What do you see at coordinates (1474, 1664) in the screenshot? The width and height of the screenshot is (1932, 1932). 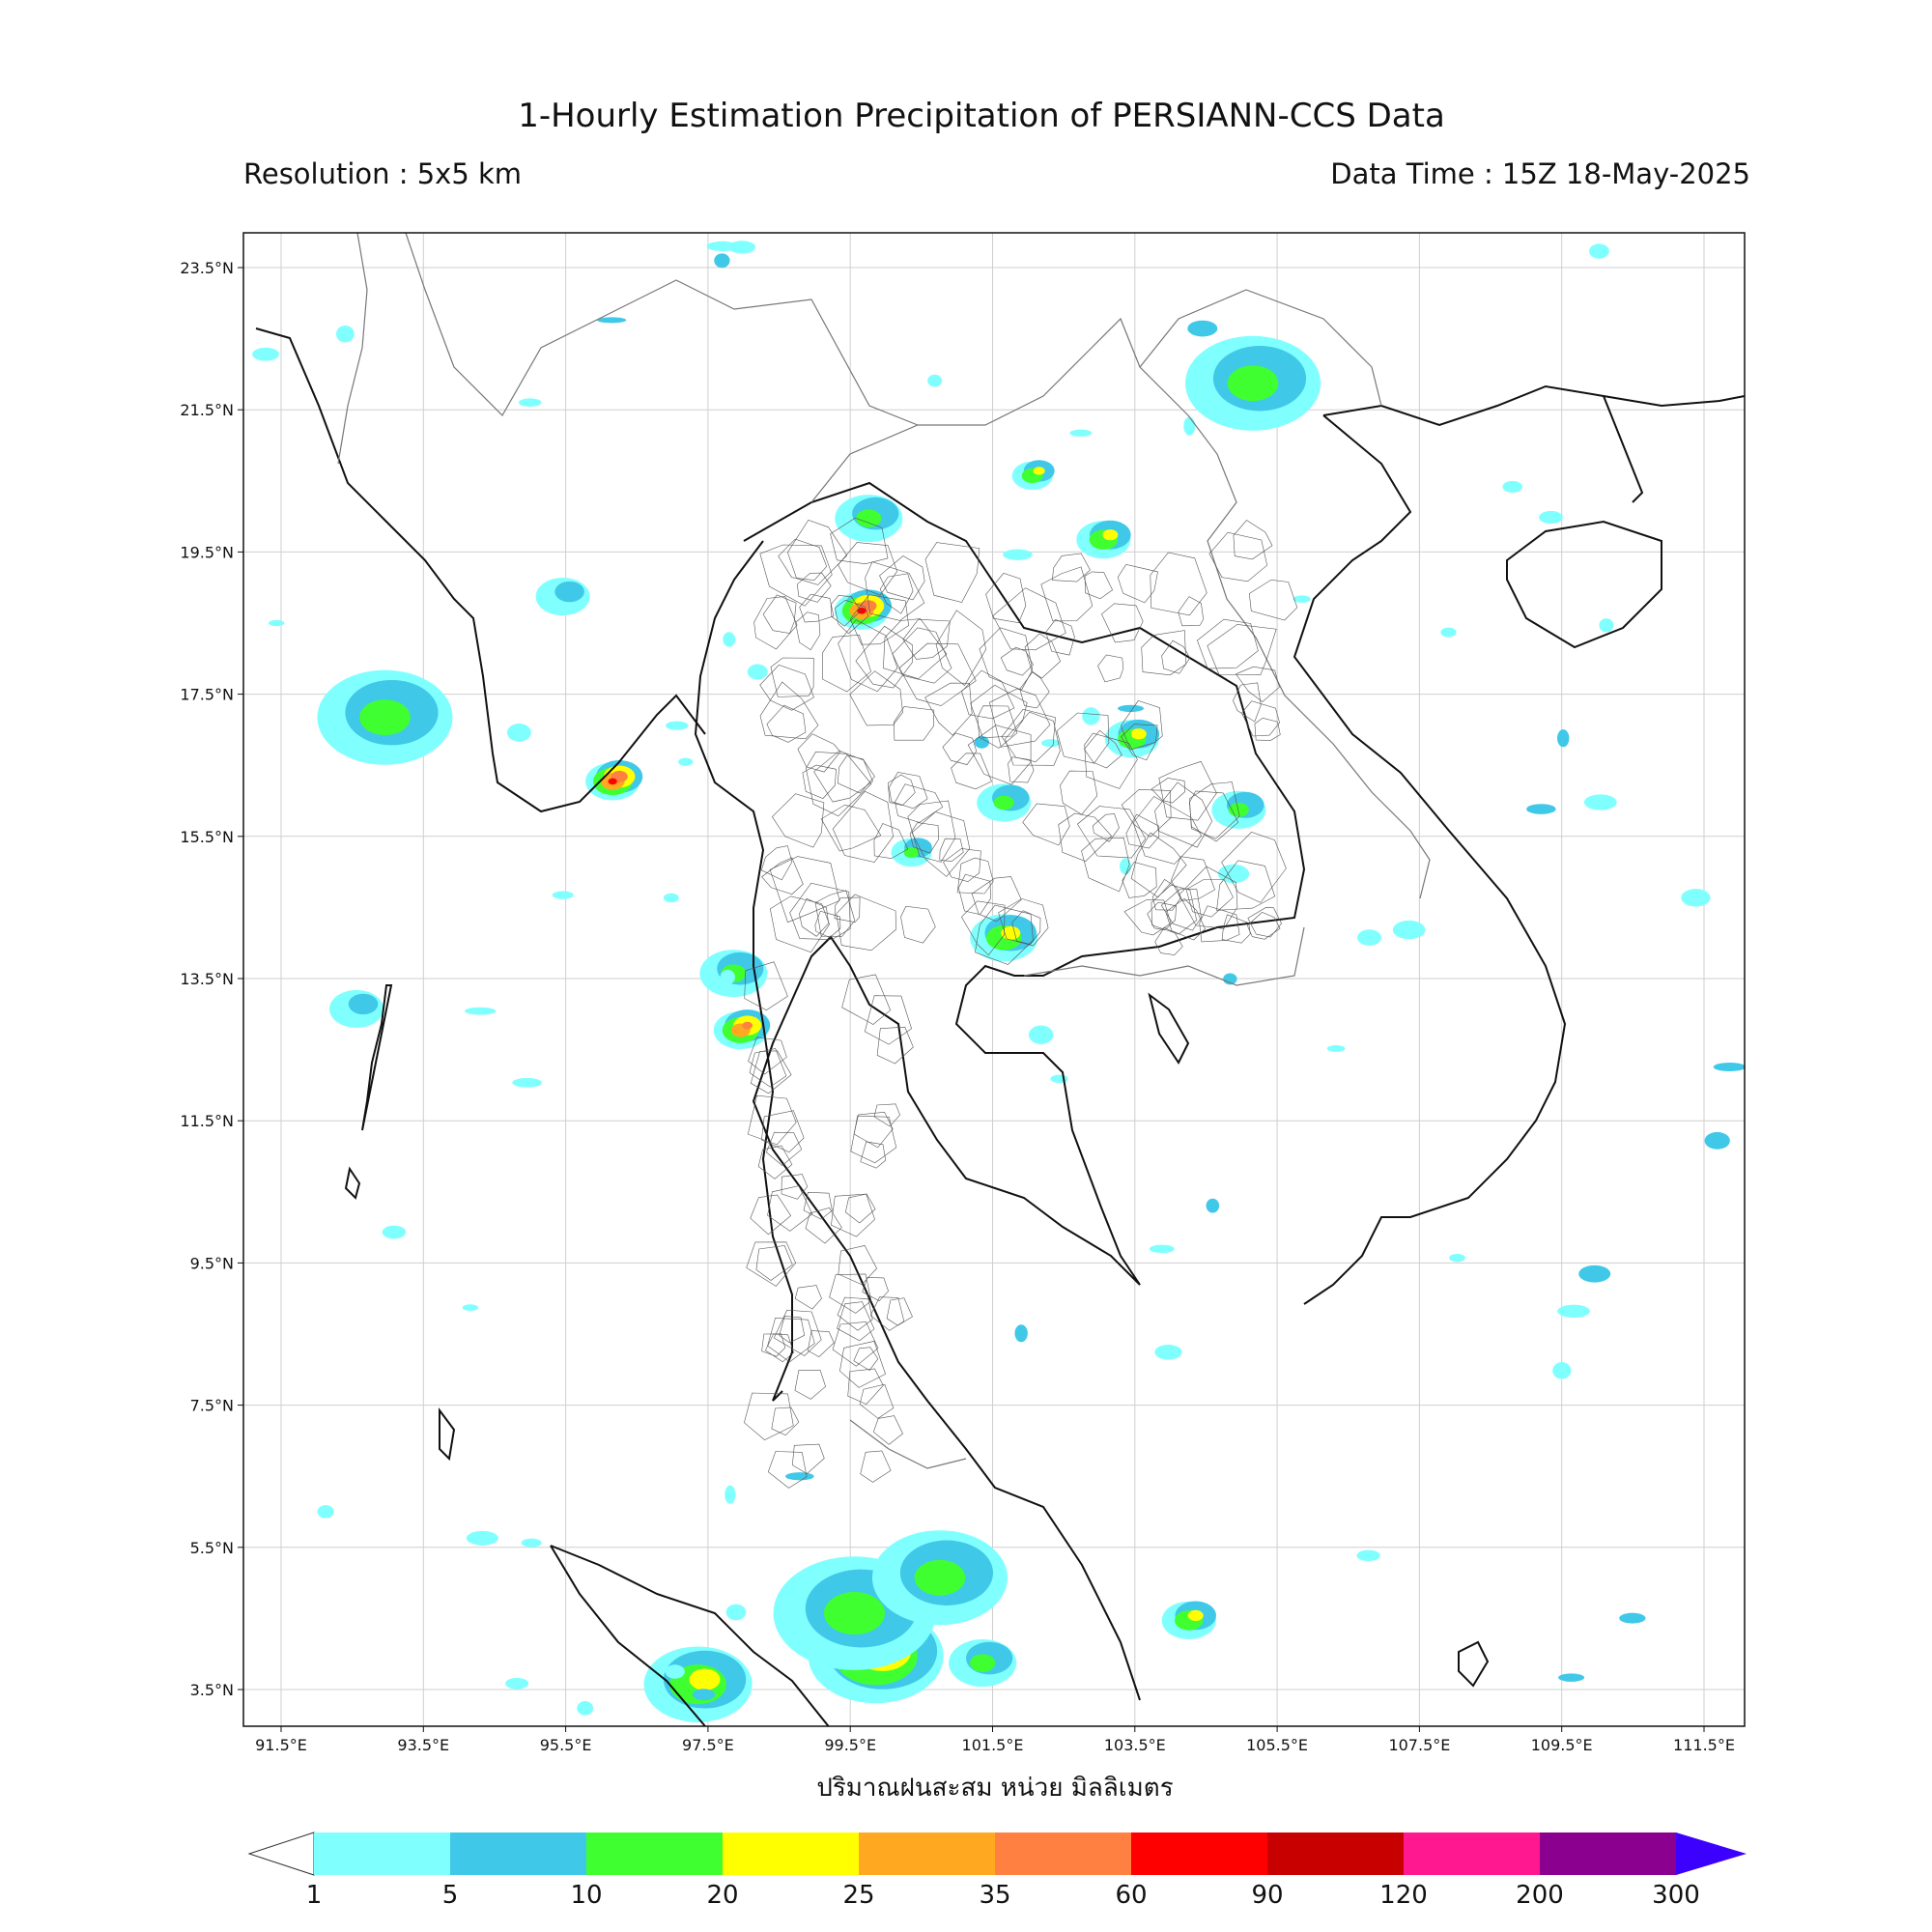 I see `coastline-borneo-tip` at bounding box center [1474, 1664].